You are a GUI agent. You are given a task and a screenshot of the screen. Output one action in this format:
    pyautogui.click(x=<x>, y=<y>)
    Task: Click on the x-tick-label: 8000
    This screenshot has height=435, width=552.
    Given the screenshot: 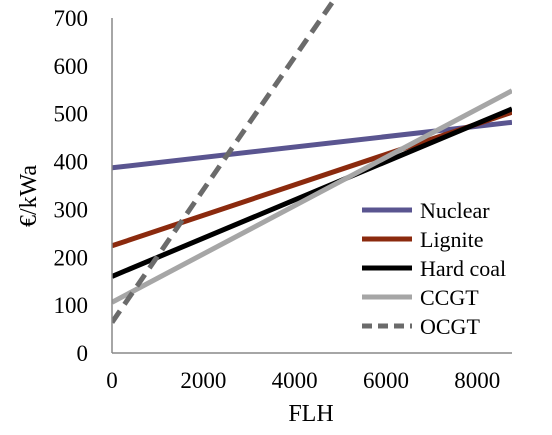 What is the action you would take?
    pyautogui.click(x=477, y=380)
    